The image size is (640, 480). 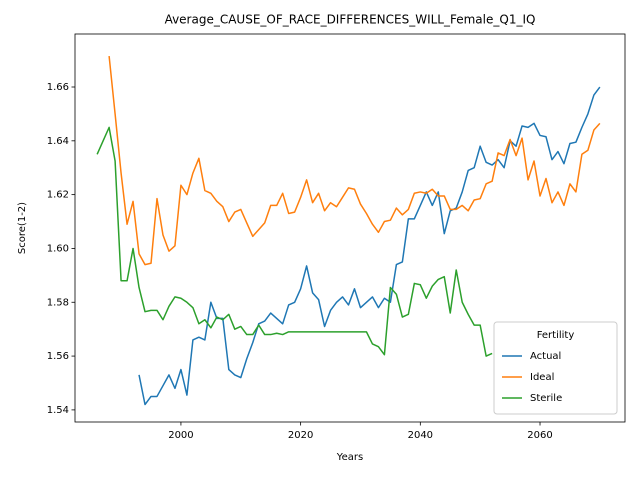 I want to click on legend-label: Actual, so click(x=545, y=356).